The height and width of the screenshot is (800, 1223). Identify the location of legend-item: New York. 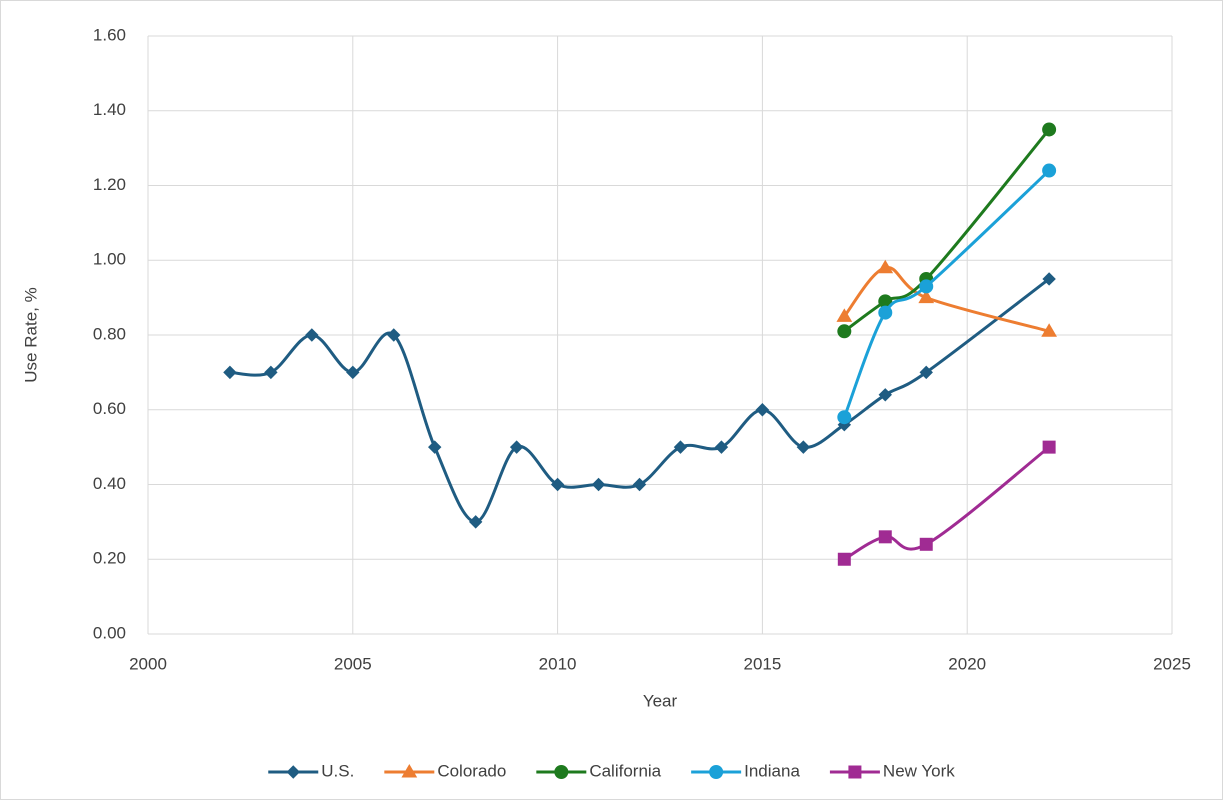
(892, 770).